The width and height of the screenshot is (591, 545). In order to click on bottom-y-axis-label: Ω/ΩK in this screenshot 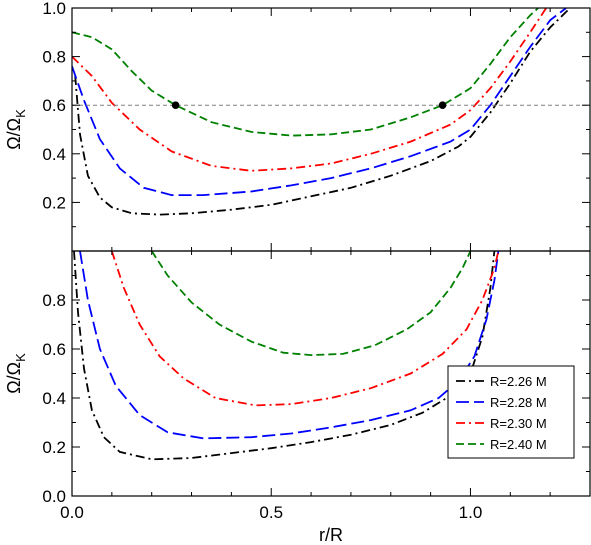, I will do `click(16, 373)`.